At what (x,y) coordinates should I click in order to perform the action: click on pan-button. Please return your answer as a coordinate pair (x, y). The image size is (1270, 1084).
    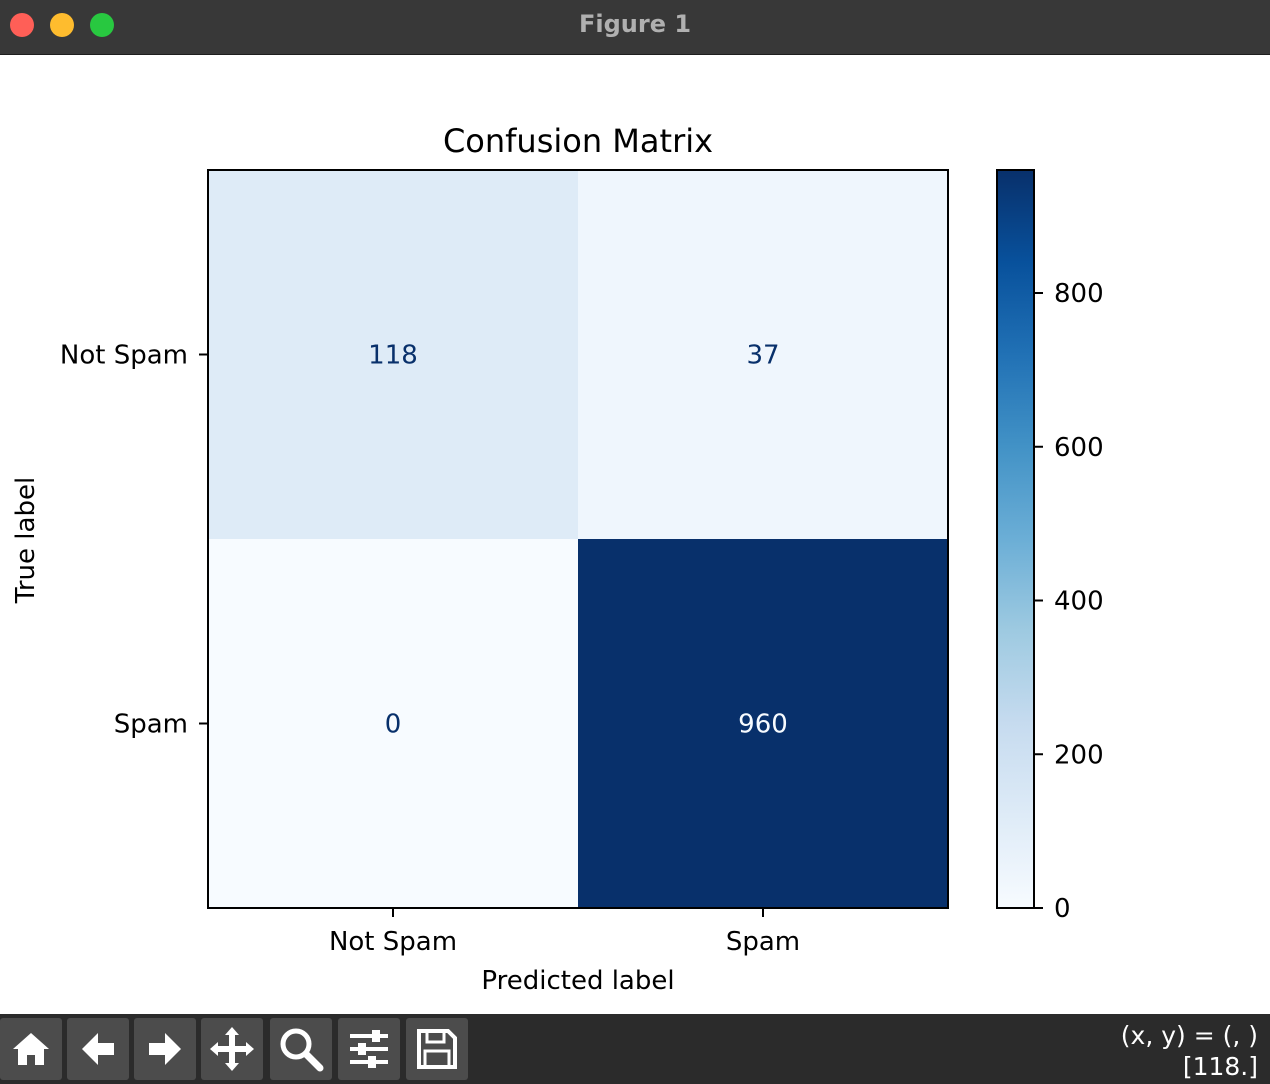
    Looking at the image, I should click on (232, 1049).